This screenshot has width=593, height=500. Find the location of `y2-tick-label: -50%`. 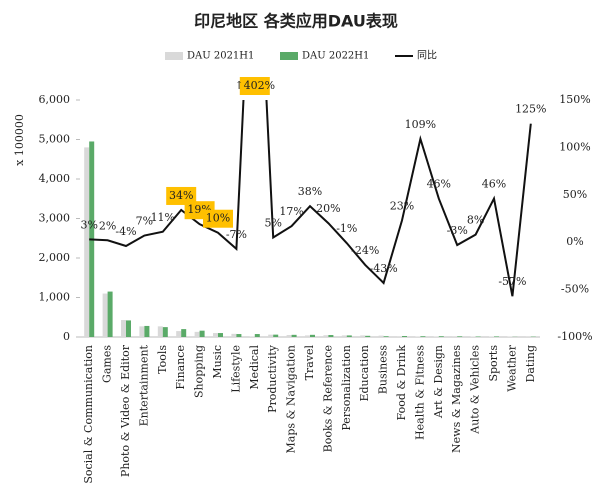

y2-tick-label: -50% is located at coordinates (575, 289).